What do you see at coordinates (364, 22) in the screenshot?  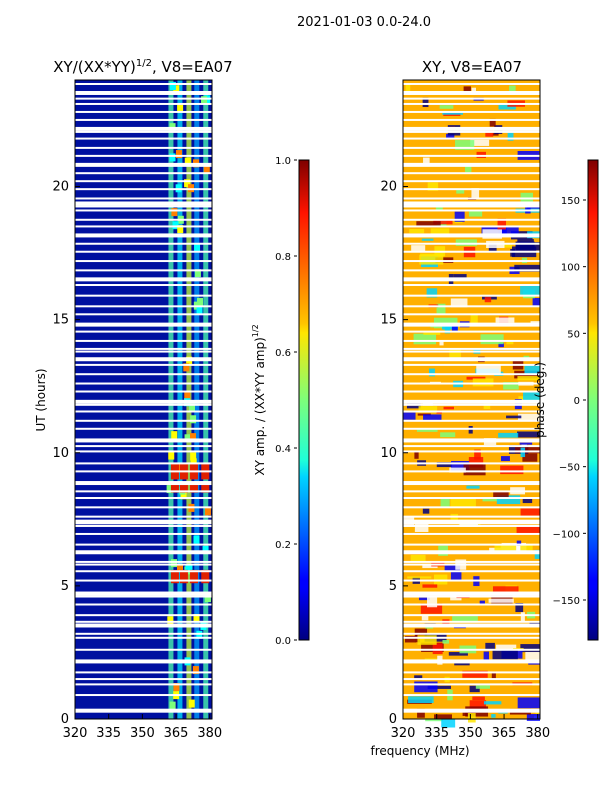 I see `suptitle: 2021-01-03 0.0-24.0` at bounding box center [364, 22].